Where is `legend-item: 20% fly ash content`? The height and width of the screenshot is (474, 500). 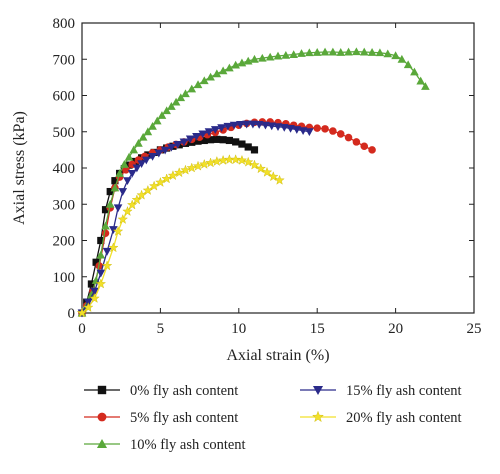
legend-item: 20% fly ash content is located at coordinates (381, 418).